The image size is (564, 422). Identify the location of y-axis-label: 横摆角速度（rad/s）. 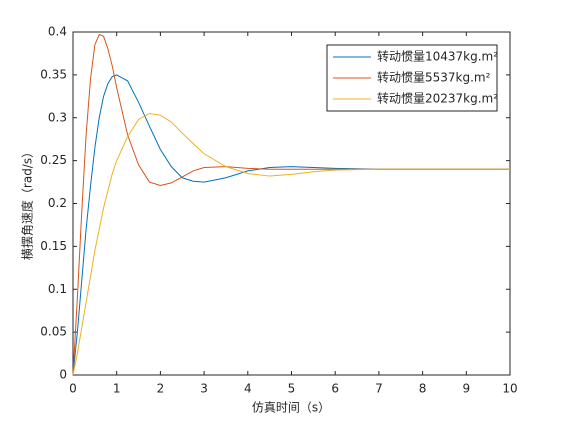
(27, 203).